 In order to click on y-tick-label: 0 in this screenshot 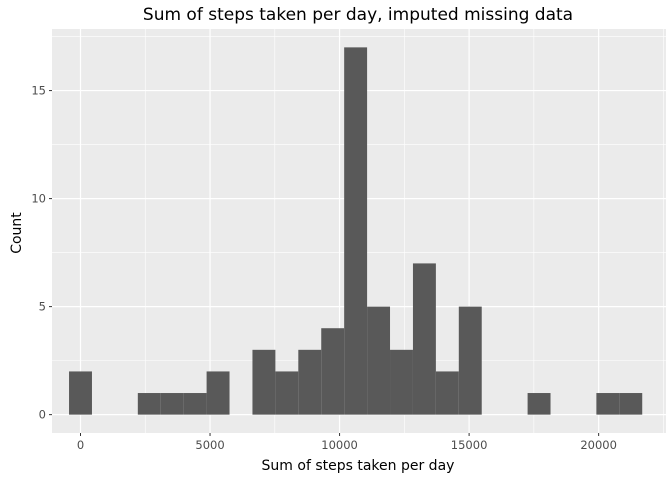, I will do `click(42, 415)`.